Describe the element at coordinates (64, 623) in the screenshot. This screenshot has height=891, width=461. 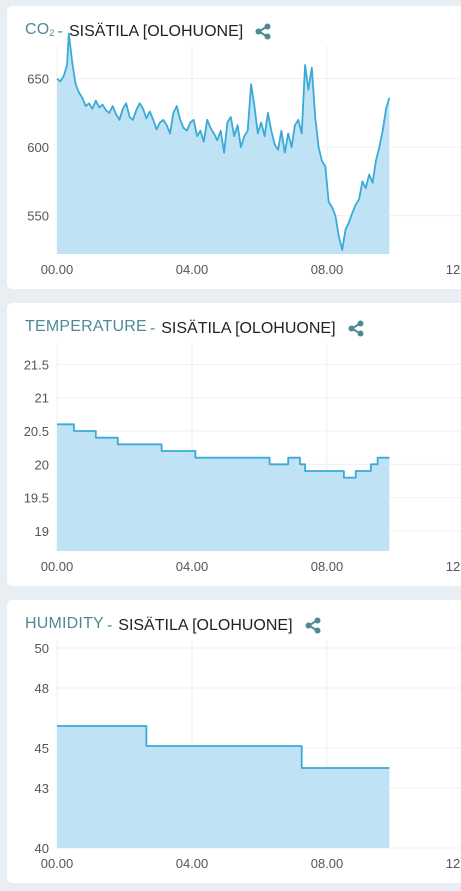
I see `metric-title: HUMIDITY` at that location.